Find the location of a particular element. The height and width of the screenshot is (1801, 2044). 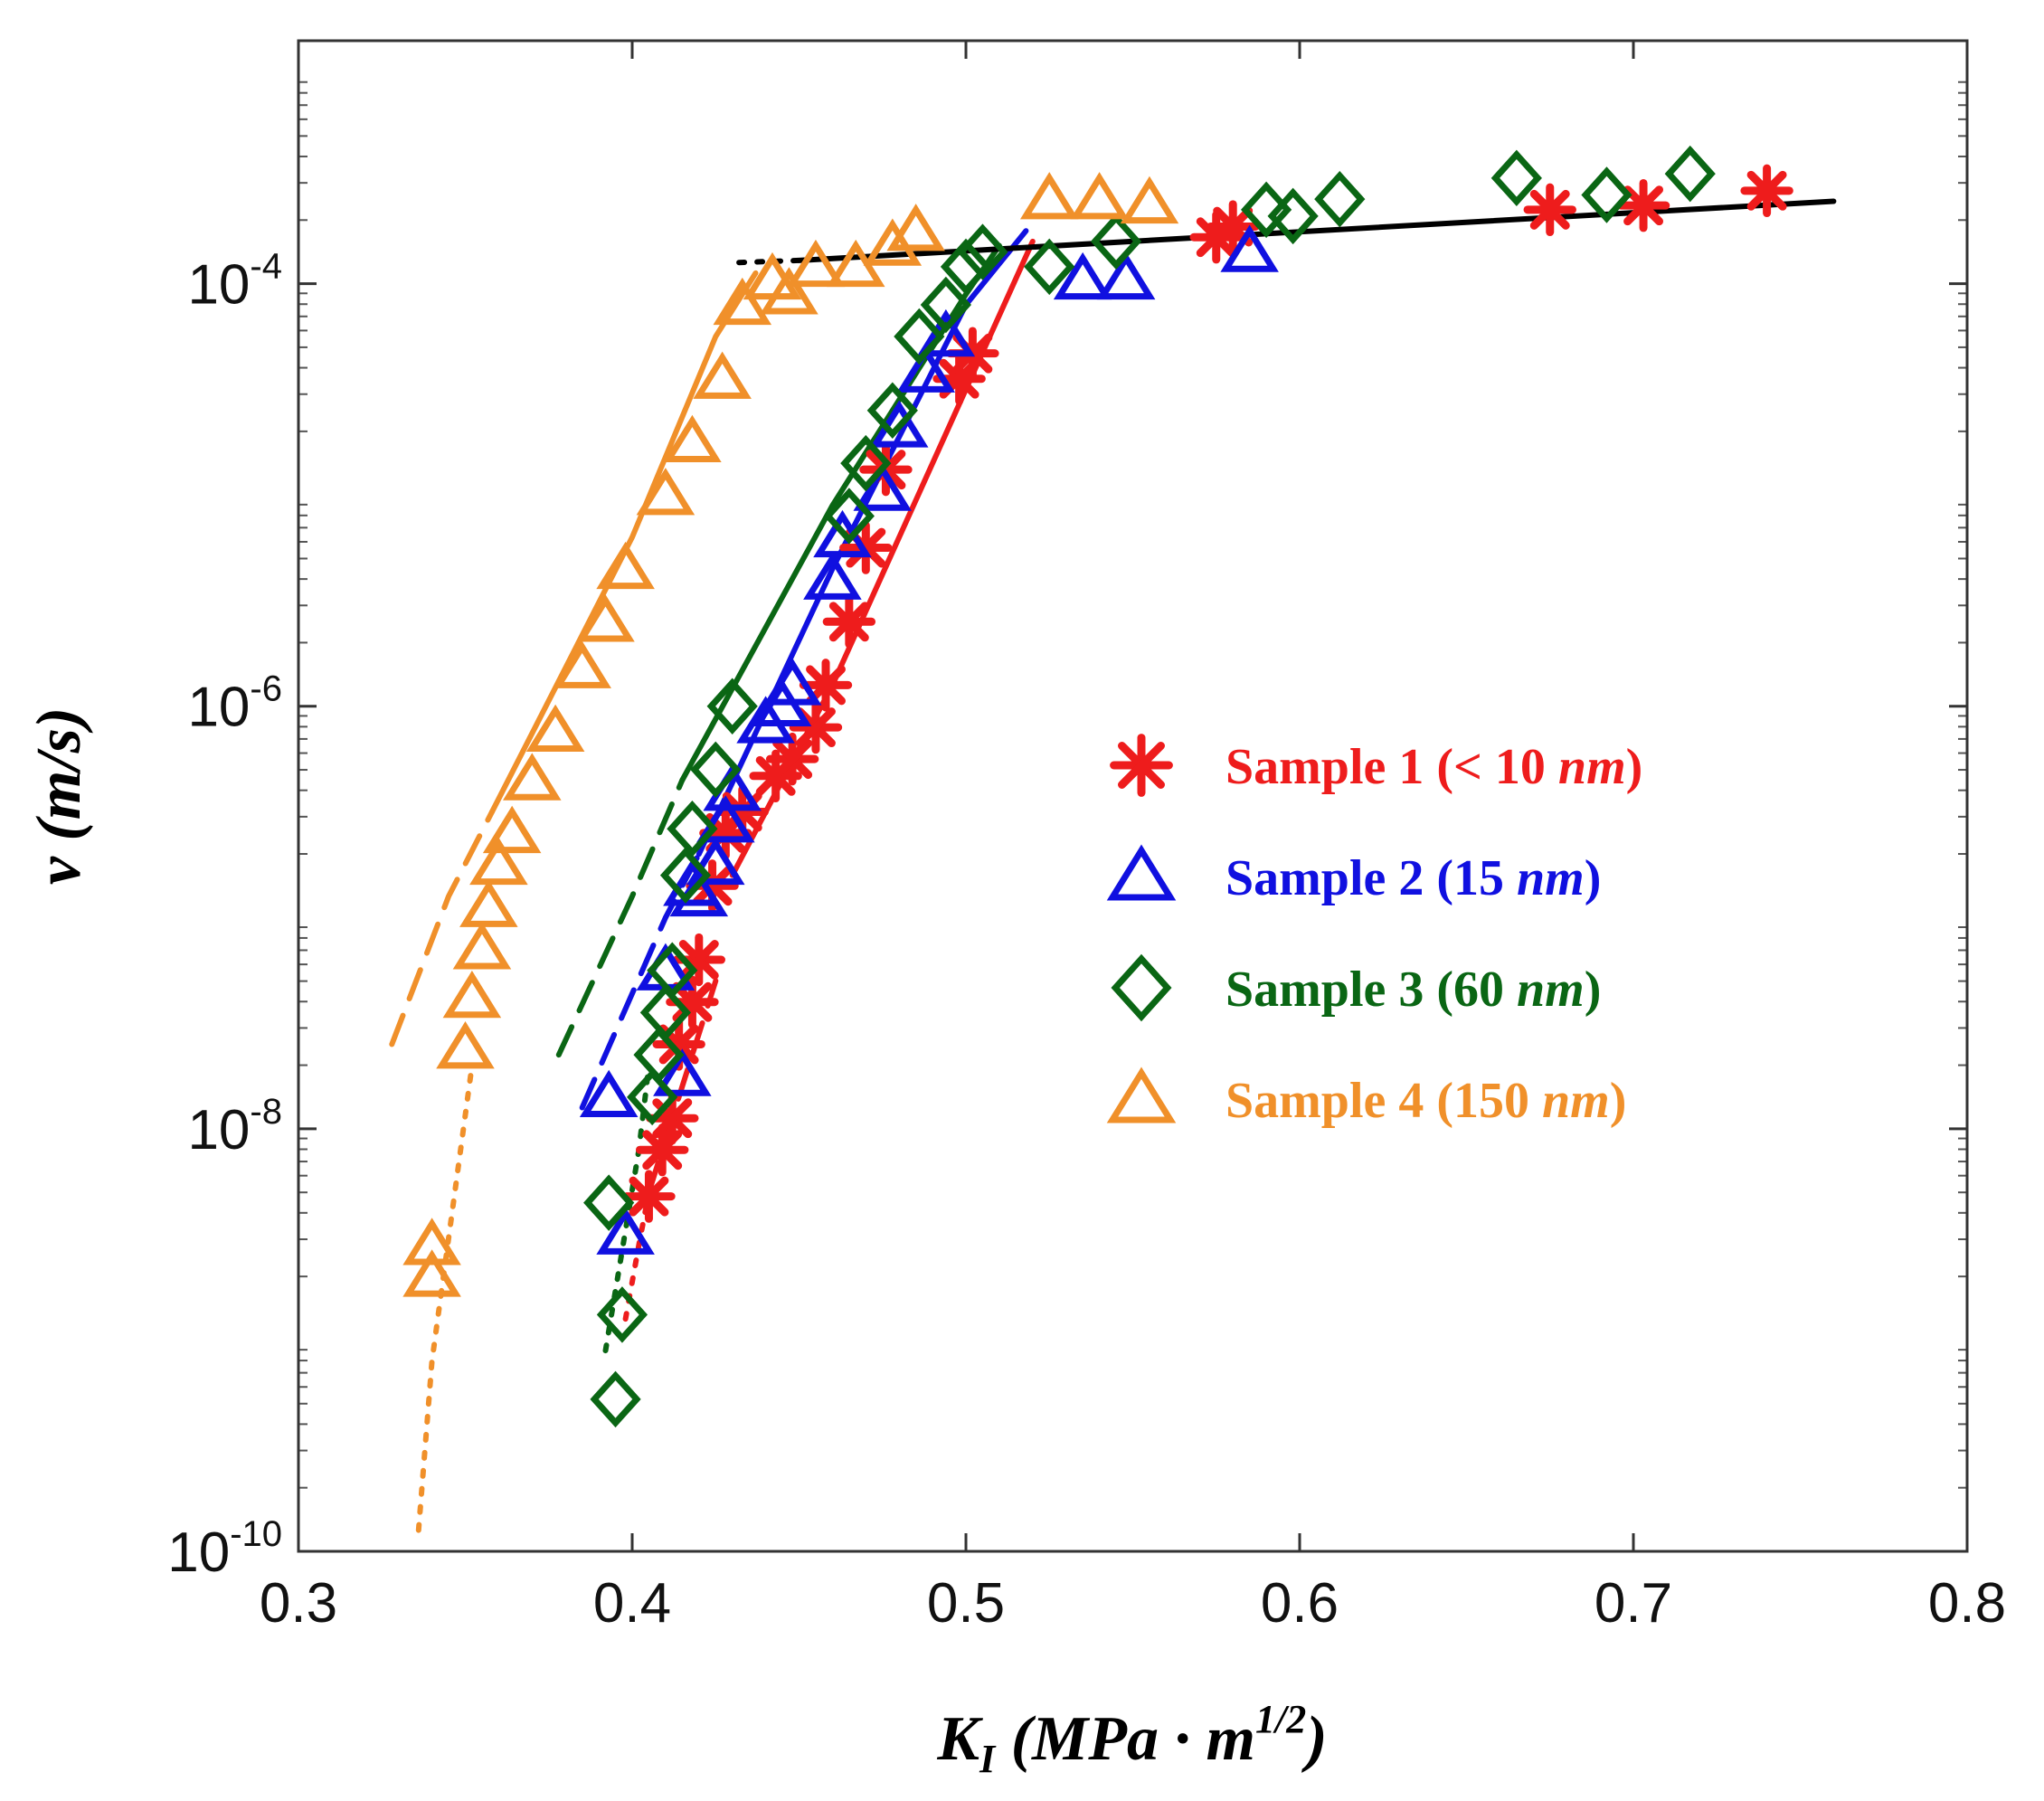

y-tick-exponent: -6 is located at coordinates (266, 689).